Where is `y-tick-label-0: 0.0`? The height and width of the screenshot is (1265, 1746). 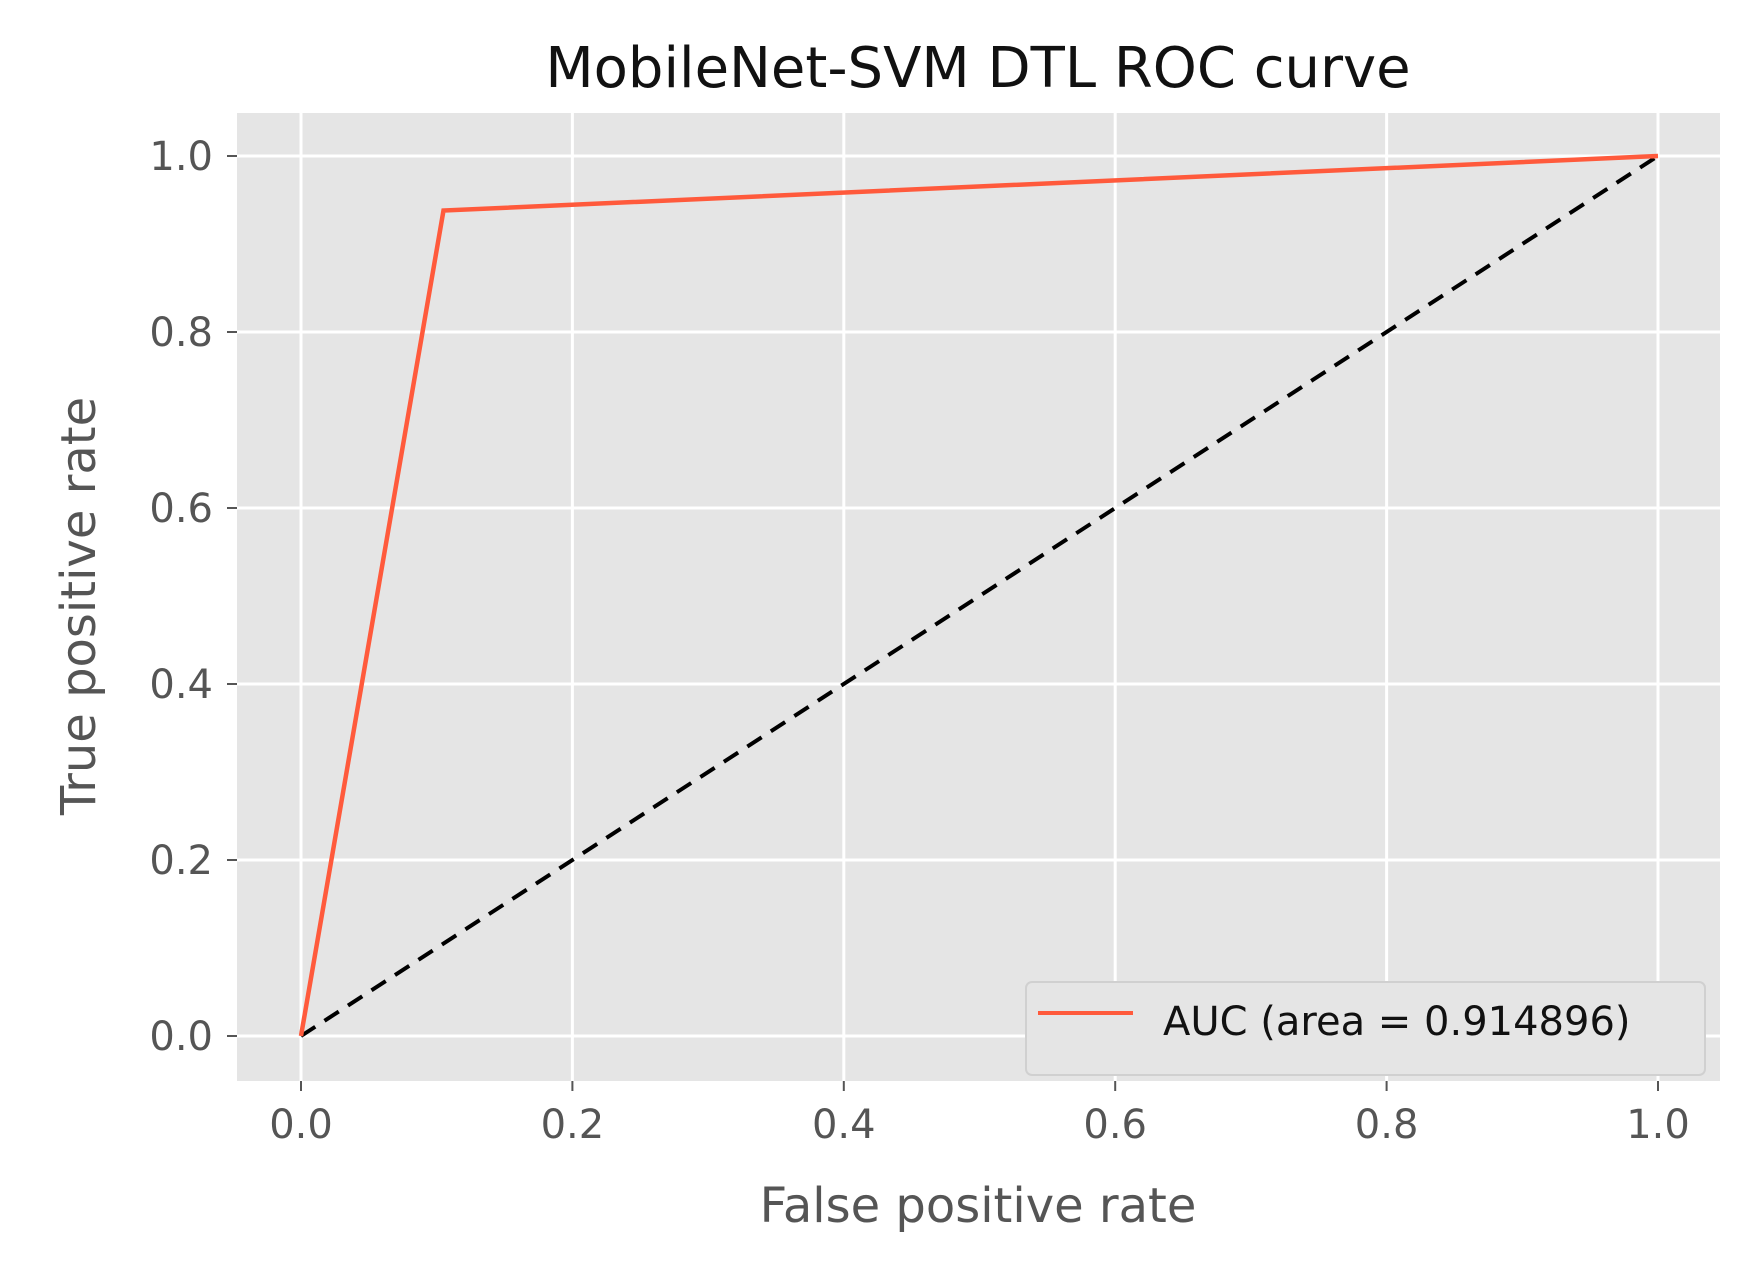 y-tick-label-0: 0.0 is located at coordinates (181, 1037).